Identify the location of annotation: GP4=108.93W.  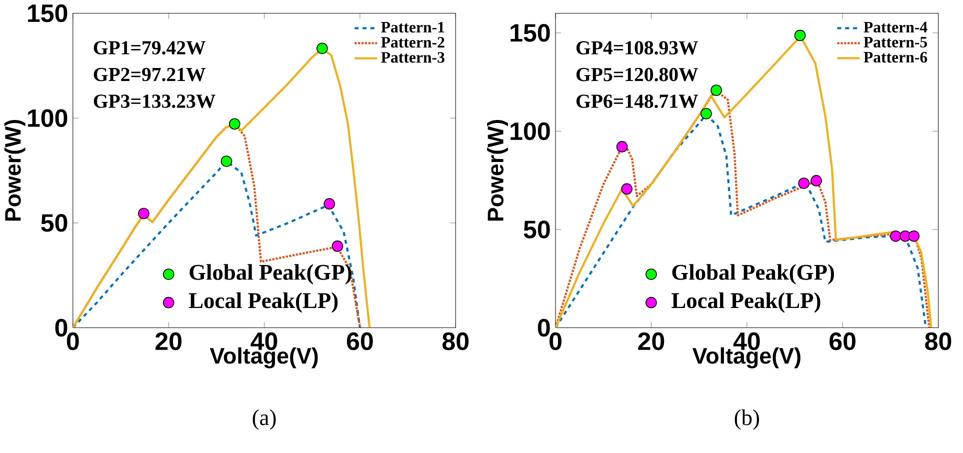
(637, 47).